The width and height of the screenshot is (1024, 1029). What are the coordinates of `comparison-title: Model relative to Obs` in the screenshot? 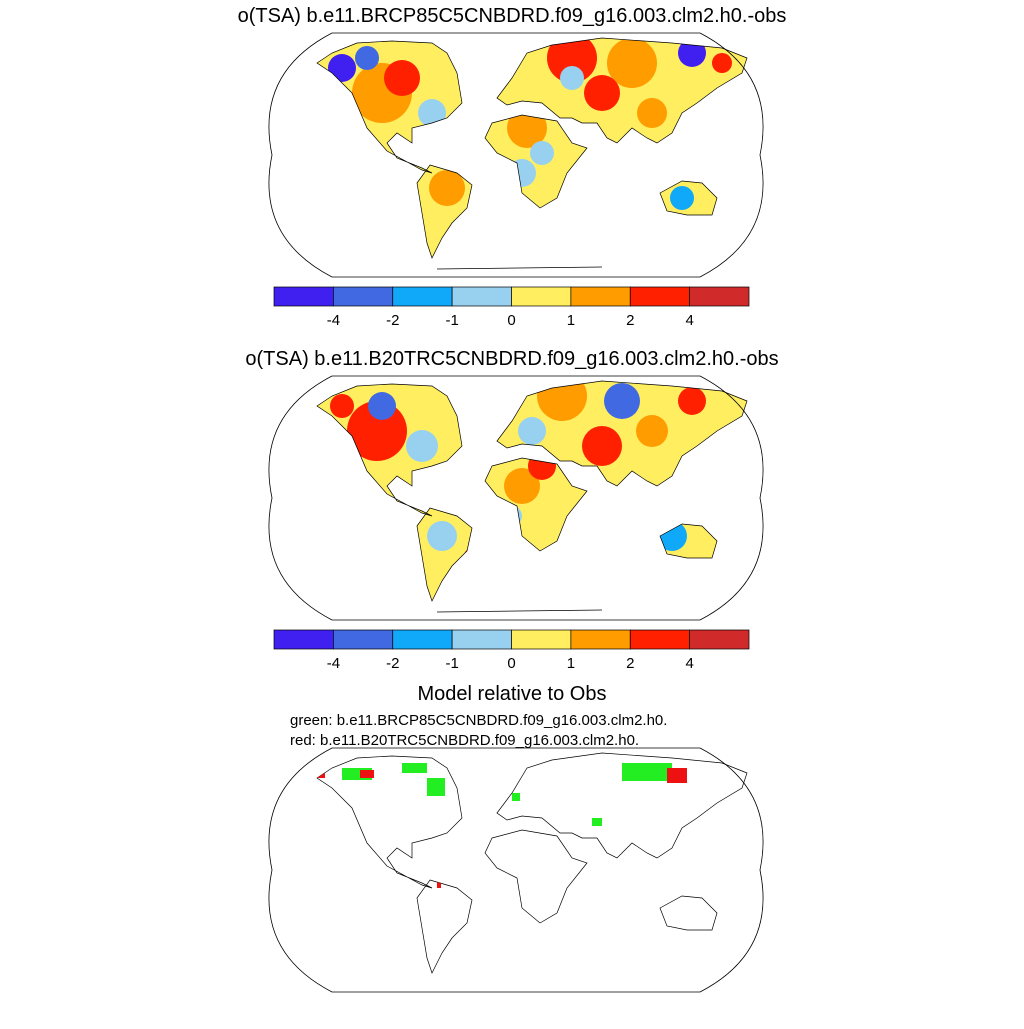 It's located at (512, 694).